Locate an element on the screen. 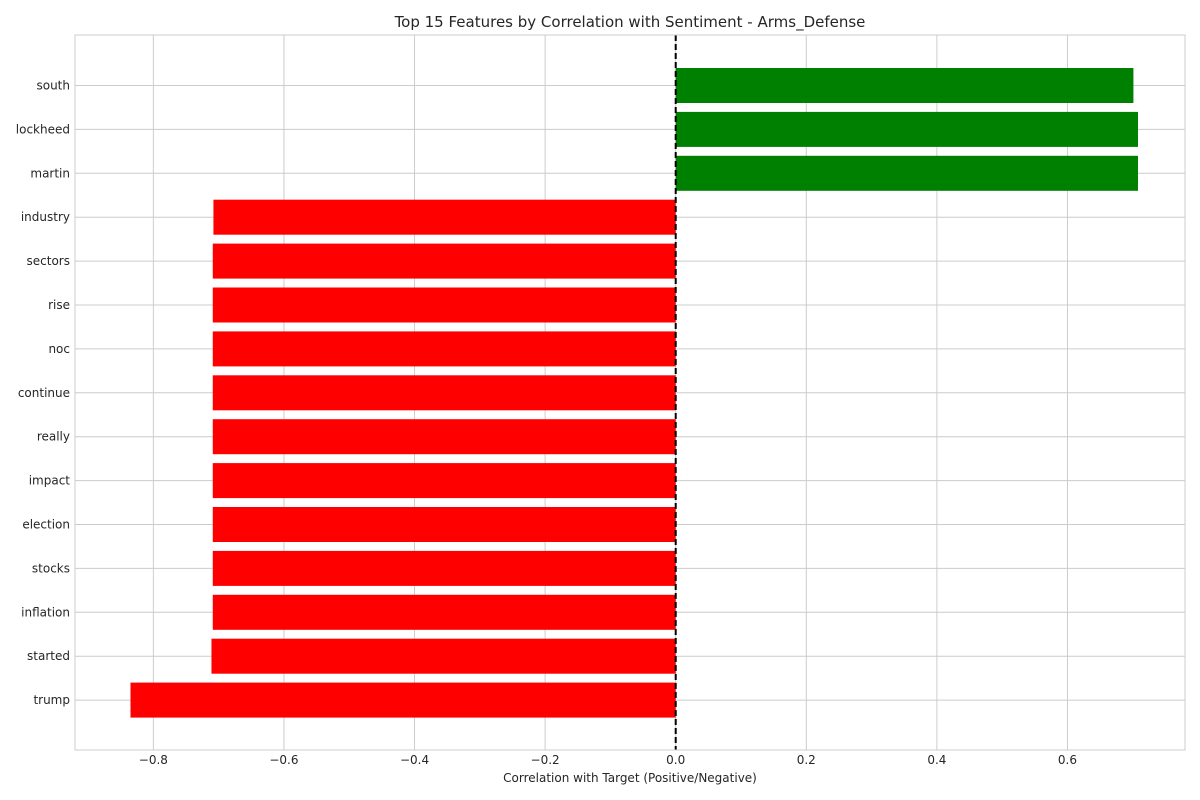 The height and width of the screenshot is (800, 1200). bar-noc is located at coordinates (444, 349).